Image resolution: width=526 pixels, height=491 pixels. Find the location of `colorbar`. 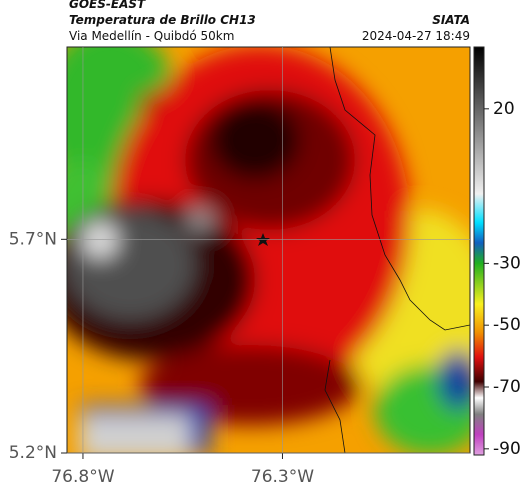

colorbar is located at coordinates (479, 251).